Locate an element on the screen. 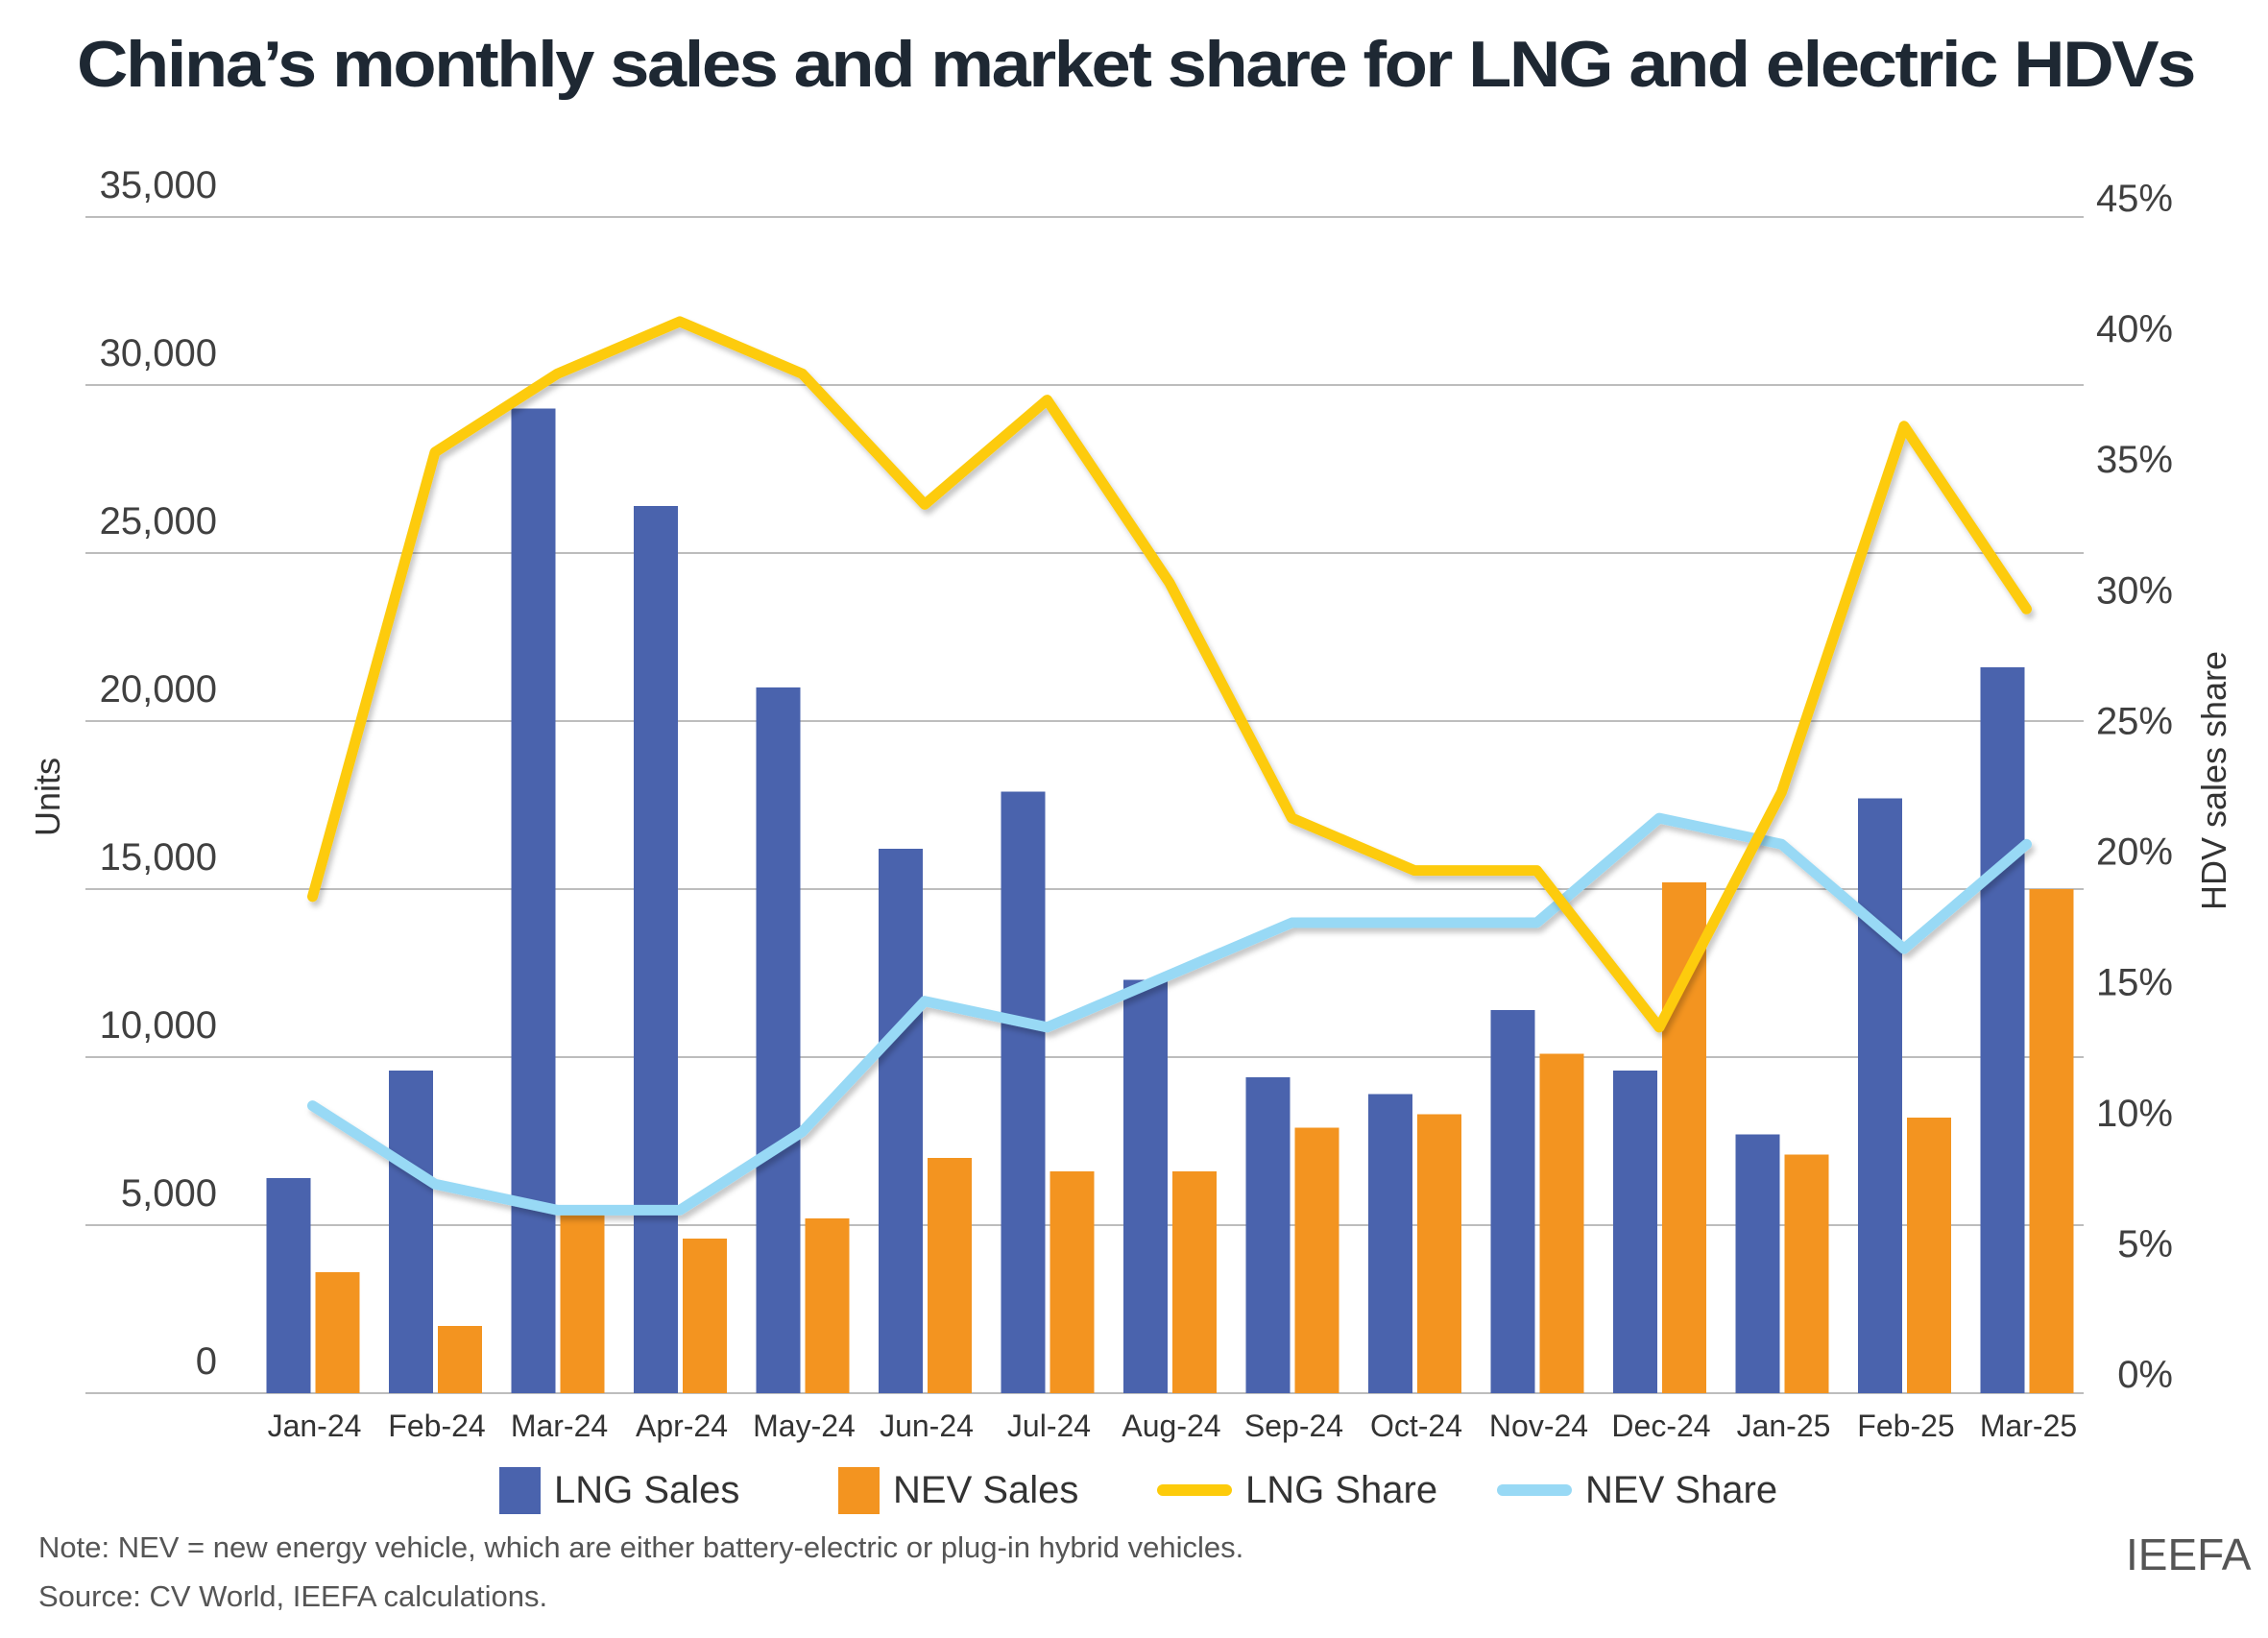  legend-item-lng-sales: LNG Sales is located at coordinates (619, 1490).